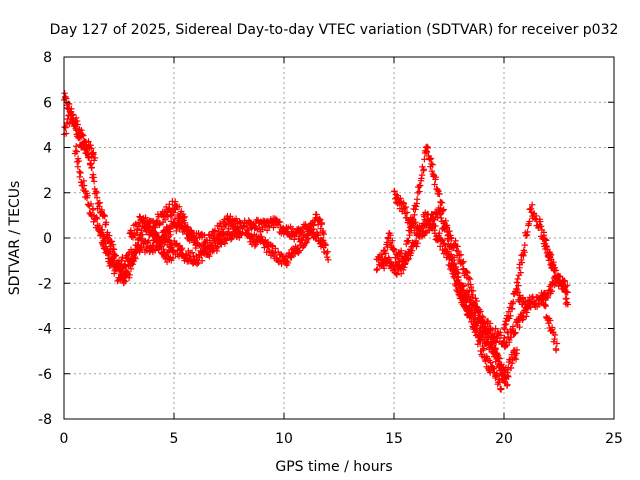 Image resolution: width=640 pixels, height=480 pixels. Describe the element at coordinates (45, 420) in the screenshot. I see `y-tick-label: -8` at that location.